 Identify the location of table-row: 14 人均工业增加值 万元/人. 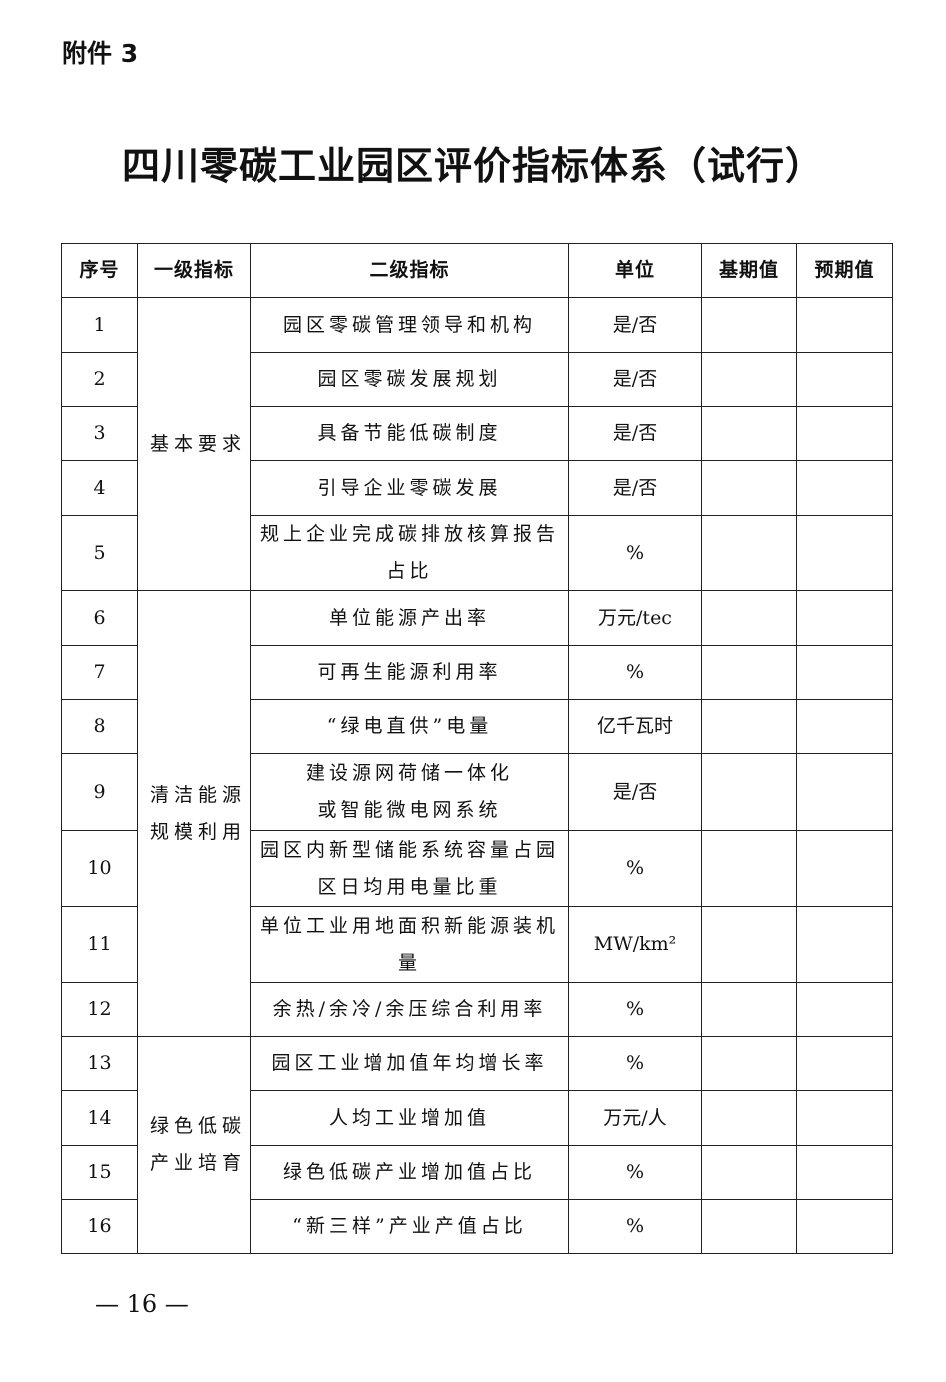
(477, 1118).